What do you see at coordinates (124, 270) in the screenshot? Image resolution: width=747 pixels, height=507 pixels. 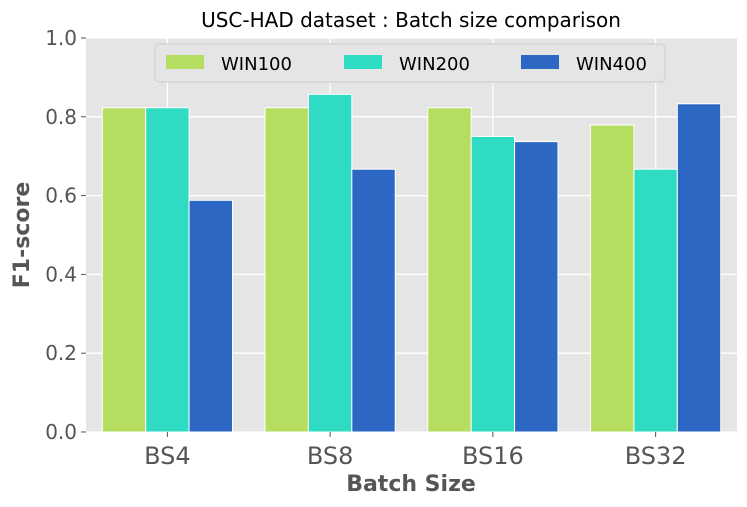 I see `bar-win100-bs4` at bounding box center [124, 270].